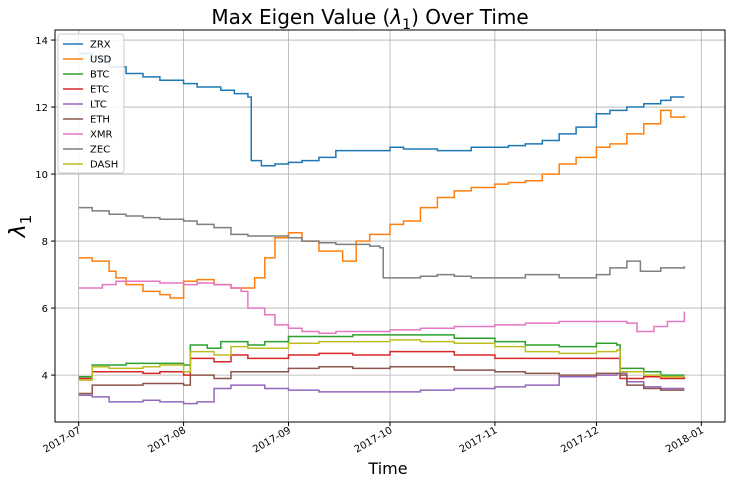 The width and height of the screenshot is (733, 488). Describe the element at coordinates (685, 440) in the screenshot. I see `x-tick-label: 2018-01` at that location.